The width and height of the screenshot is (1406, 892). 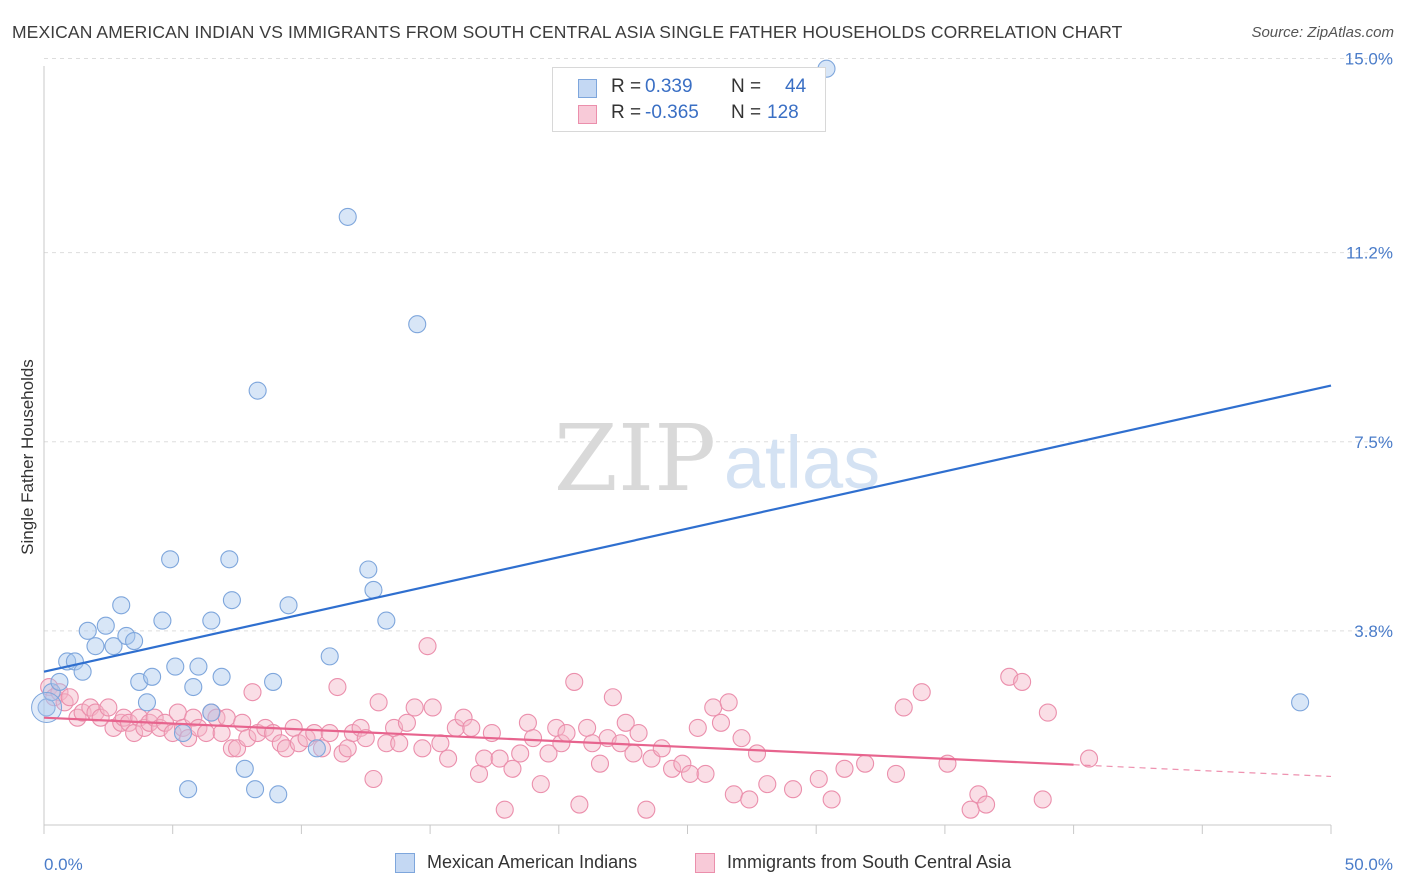 I want to click on y-tick-label: 11.2%, so click(x=1369, y=253).